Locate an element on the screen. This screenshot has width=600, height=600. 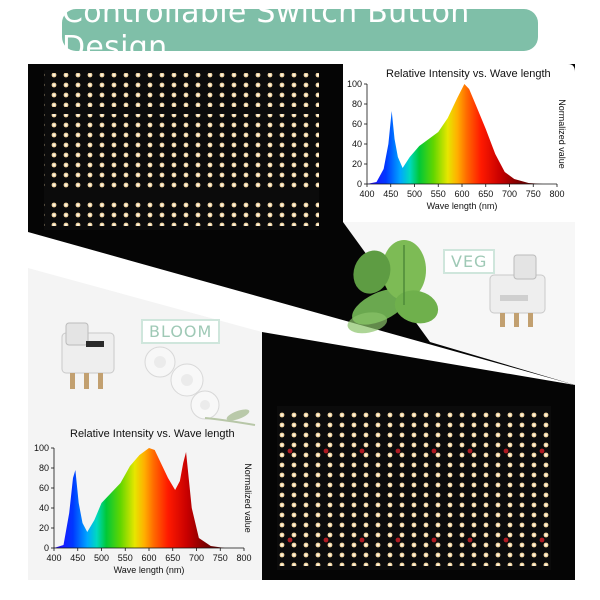
veg-switch-image is located at coordinates (517, 290).